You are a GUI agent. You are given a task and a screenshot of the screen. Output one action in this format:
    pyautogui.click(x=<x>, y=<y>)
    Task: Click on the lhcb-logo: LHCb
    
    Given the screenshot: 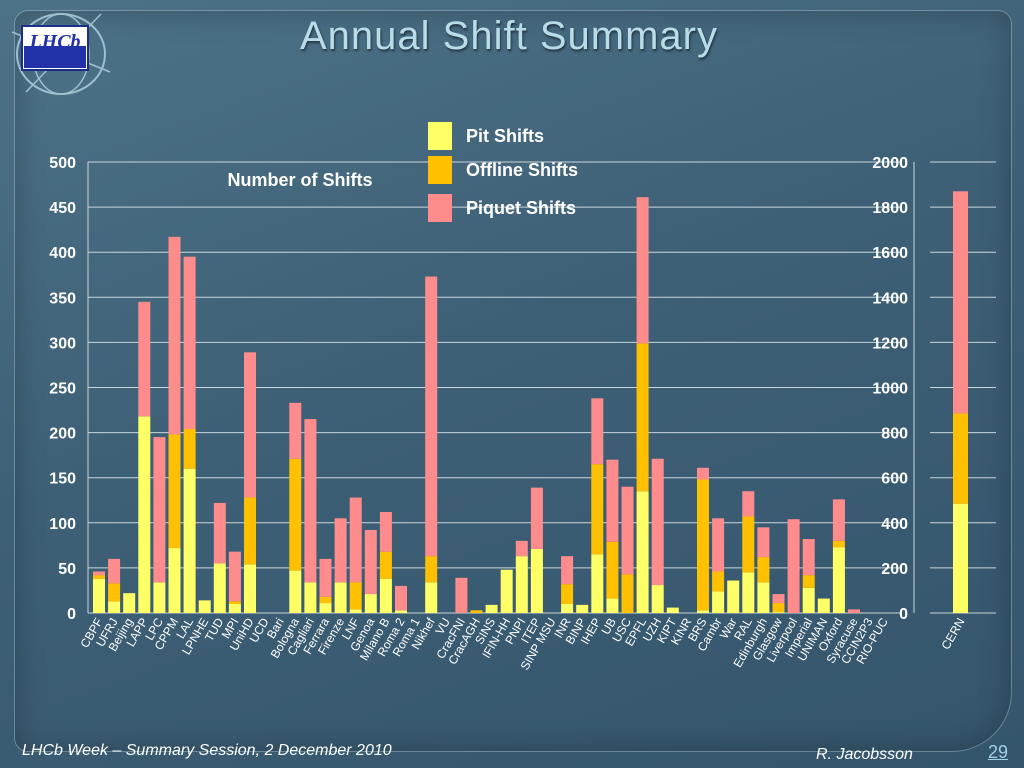 What is the action you would take?
    pyautogui.click(x=61, y=54)
    